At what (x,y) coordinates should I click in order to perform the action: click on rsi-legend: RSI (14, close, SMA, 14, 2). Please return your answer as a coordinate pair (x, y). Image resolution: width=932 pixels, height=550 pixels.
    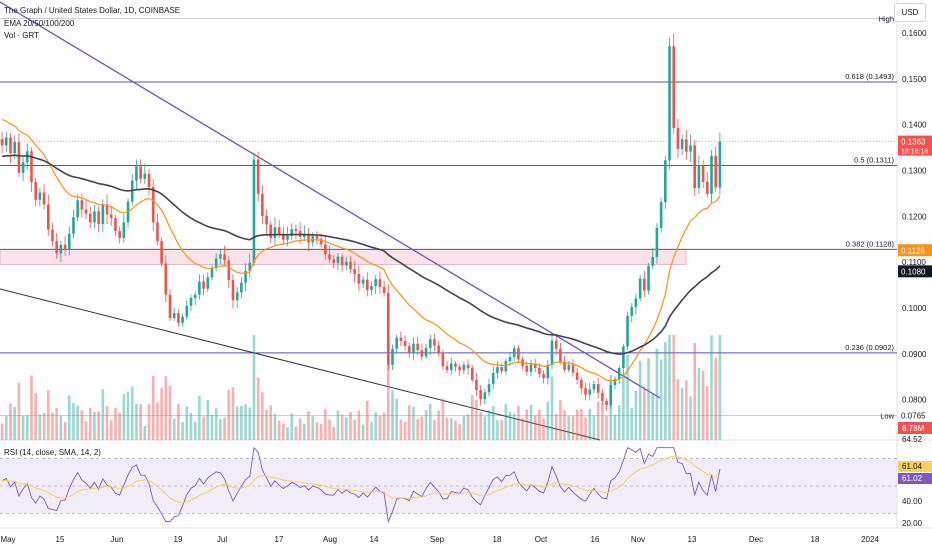
    Looking at the image, I should click on (52, 452).